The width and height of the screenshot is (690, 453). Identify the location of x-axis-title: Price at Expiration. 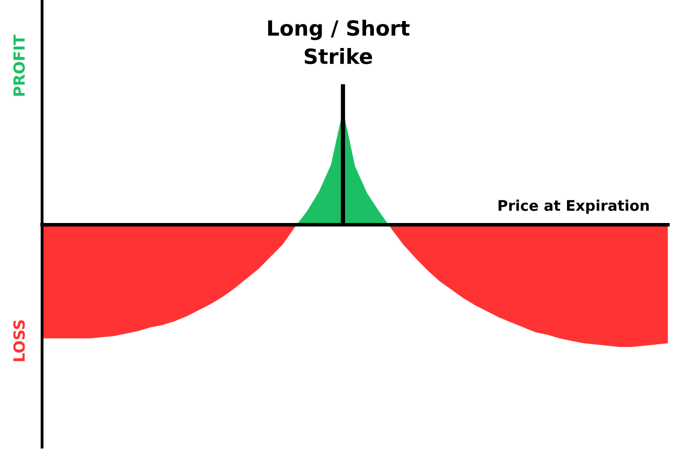
(573, 207).